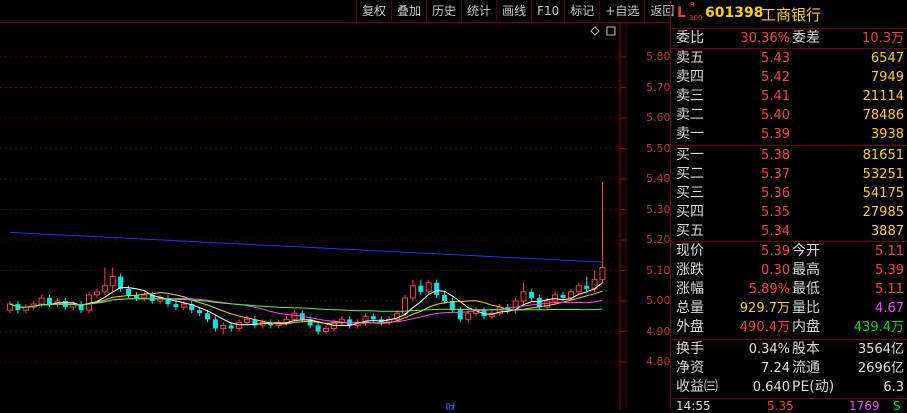 The width and height of the screenshot is (907, 413). I want to click on price-axis-label: 5.80, so click(658, 56).